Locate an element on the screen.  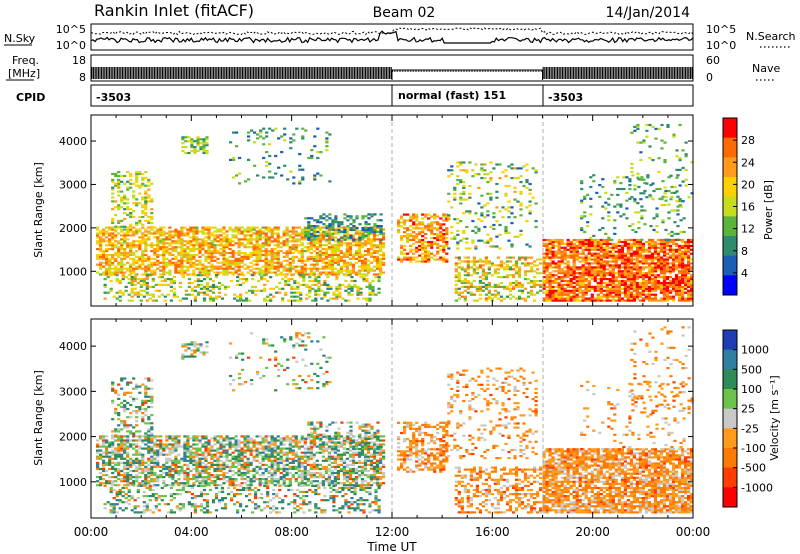
noise-left-tick-top: 10^5 is located at coordinates (71, 29).